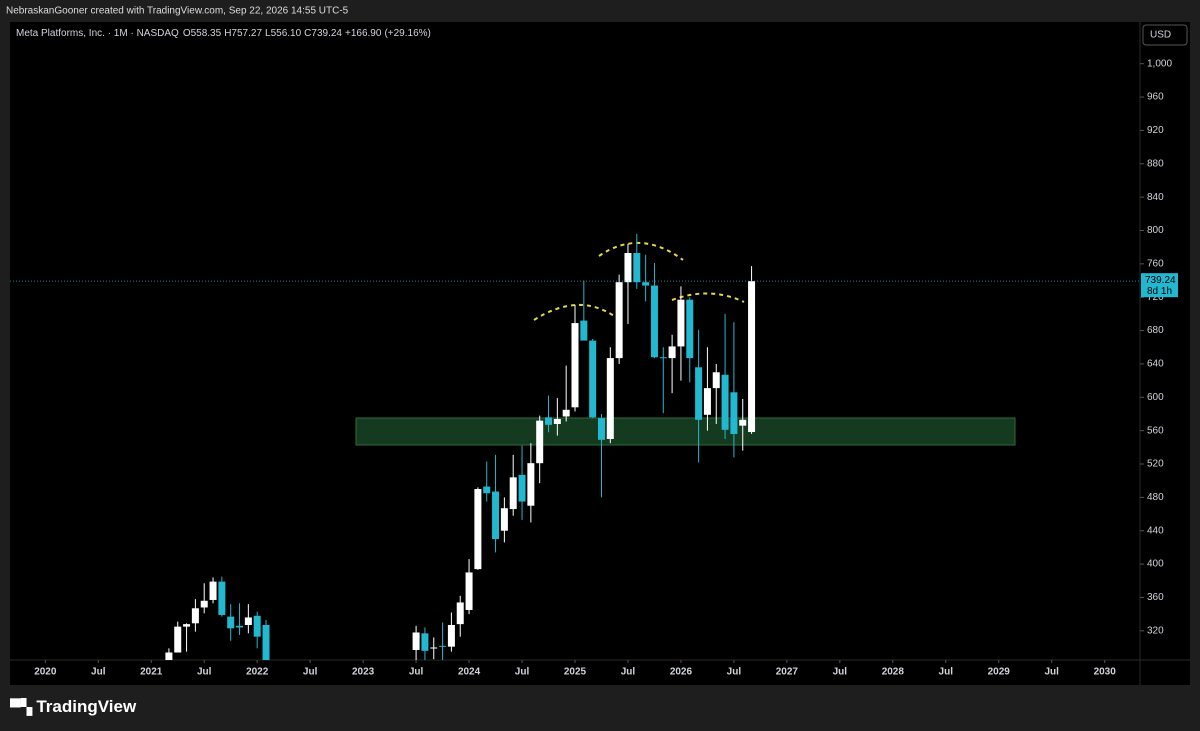 This screenshot has width=1200, height=731. I want to click on y-tick-label: 320, so click(1155, 630).